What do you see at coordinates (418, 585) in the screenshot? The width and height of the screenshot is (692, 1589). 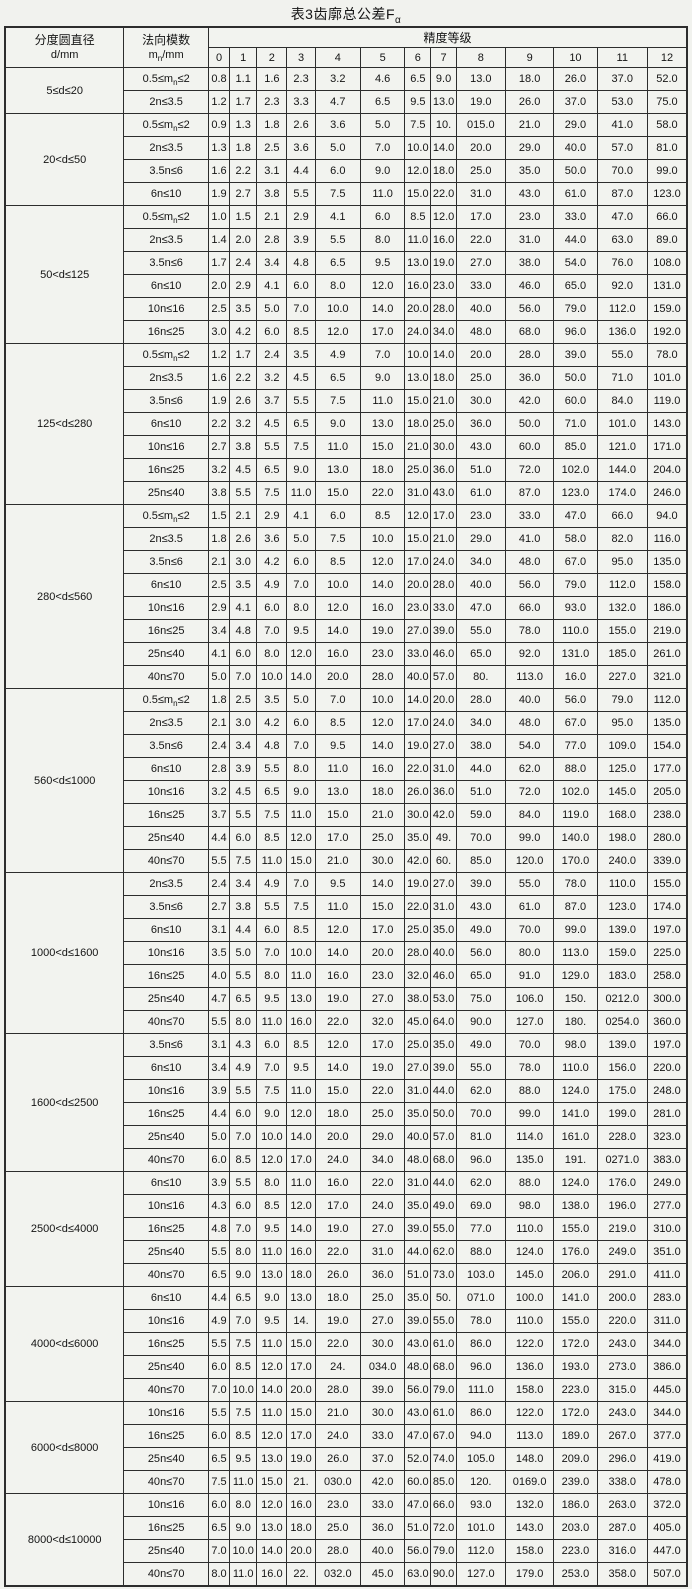 I see `tolerance-value-cell: 20.0` at bounding box center [418, 585].